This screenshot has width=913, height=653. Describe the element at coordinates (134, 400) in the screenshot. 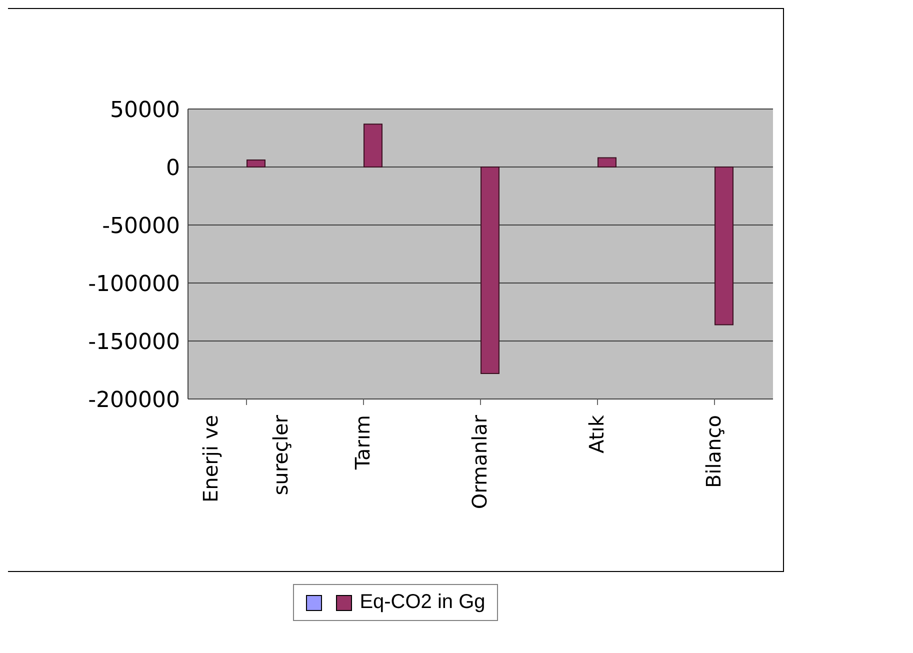

I see `y-tick-label: -200000` at that location.